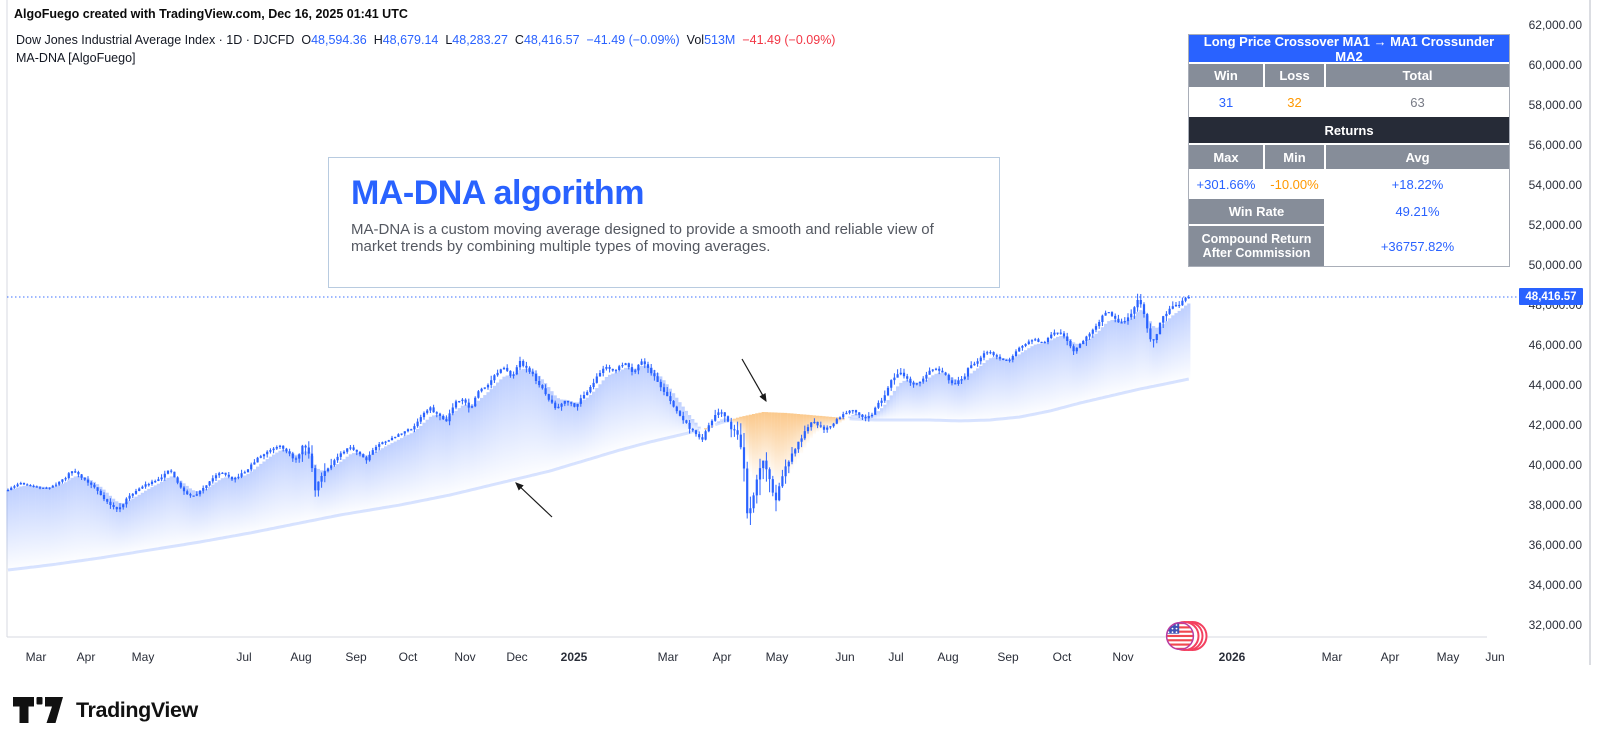 Image resolution: width=1600 pixels, height=735 pixels. I want to click on price-tick-label: 46,000.00, so click(1555, 345).